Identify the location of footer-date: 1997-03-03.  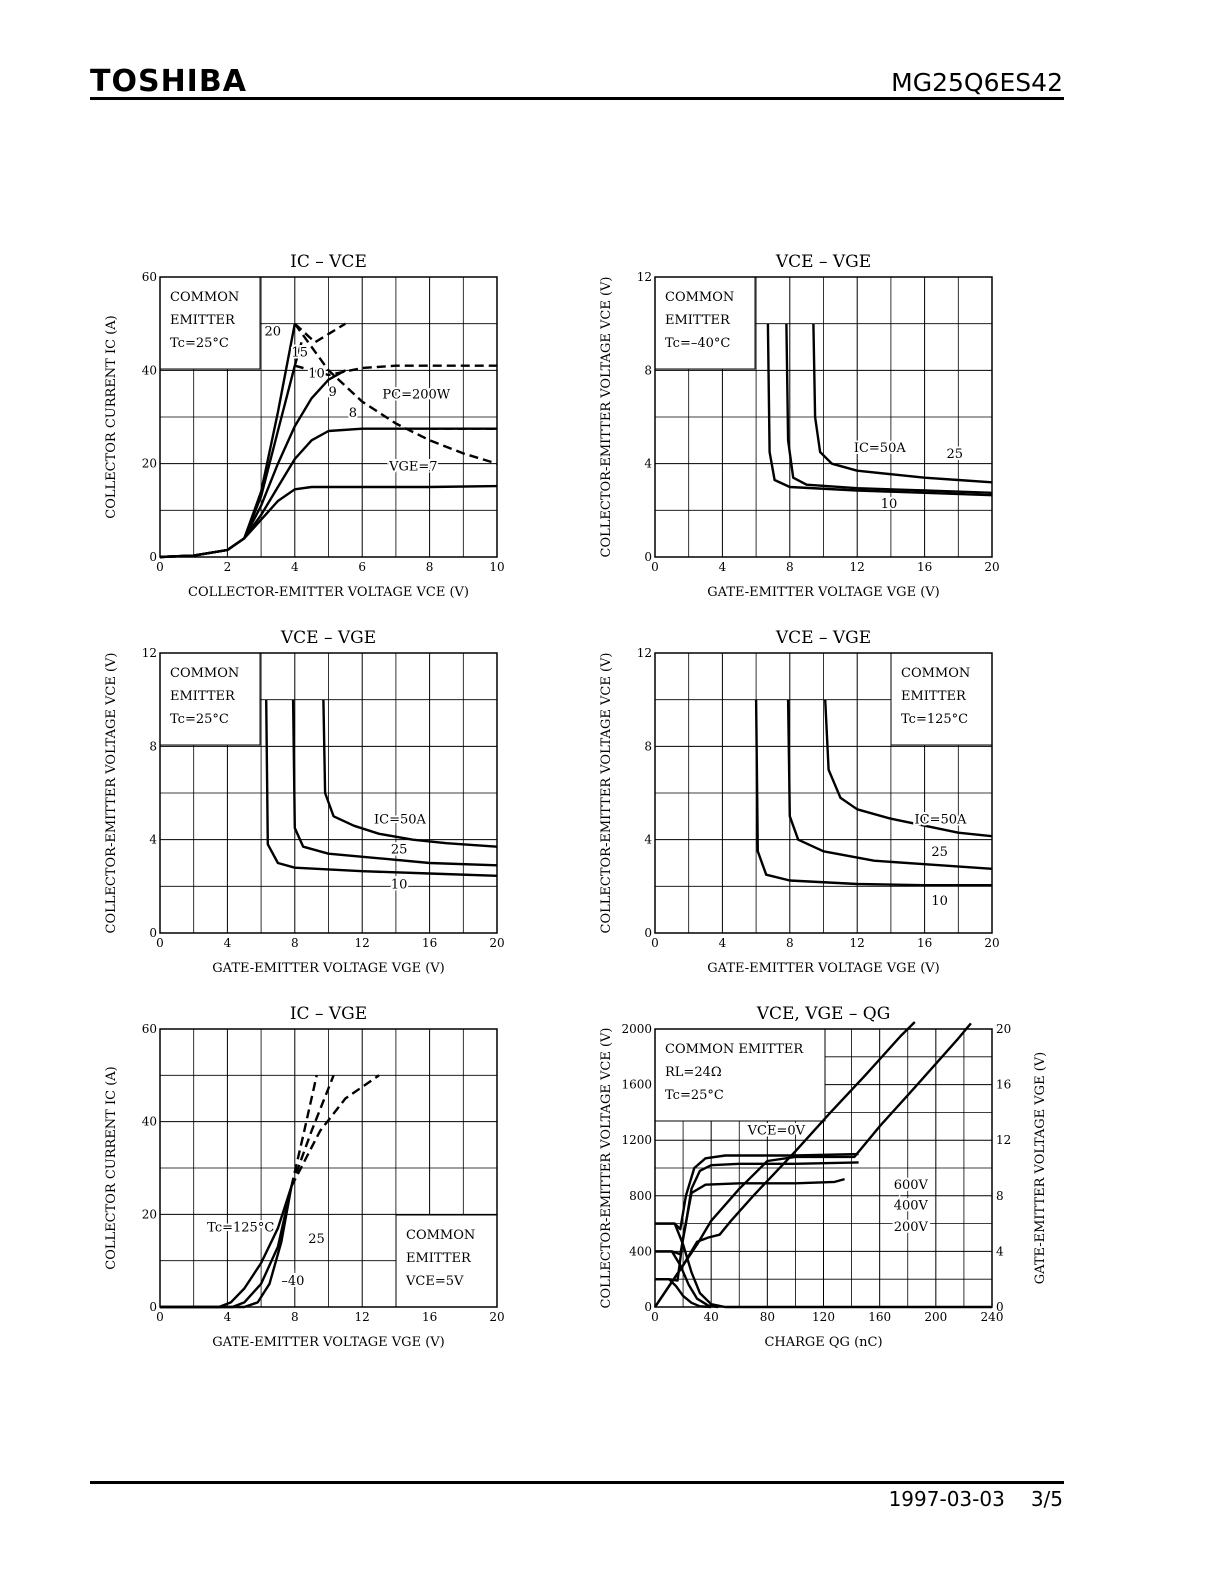
(946, 1499).